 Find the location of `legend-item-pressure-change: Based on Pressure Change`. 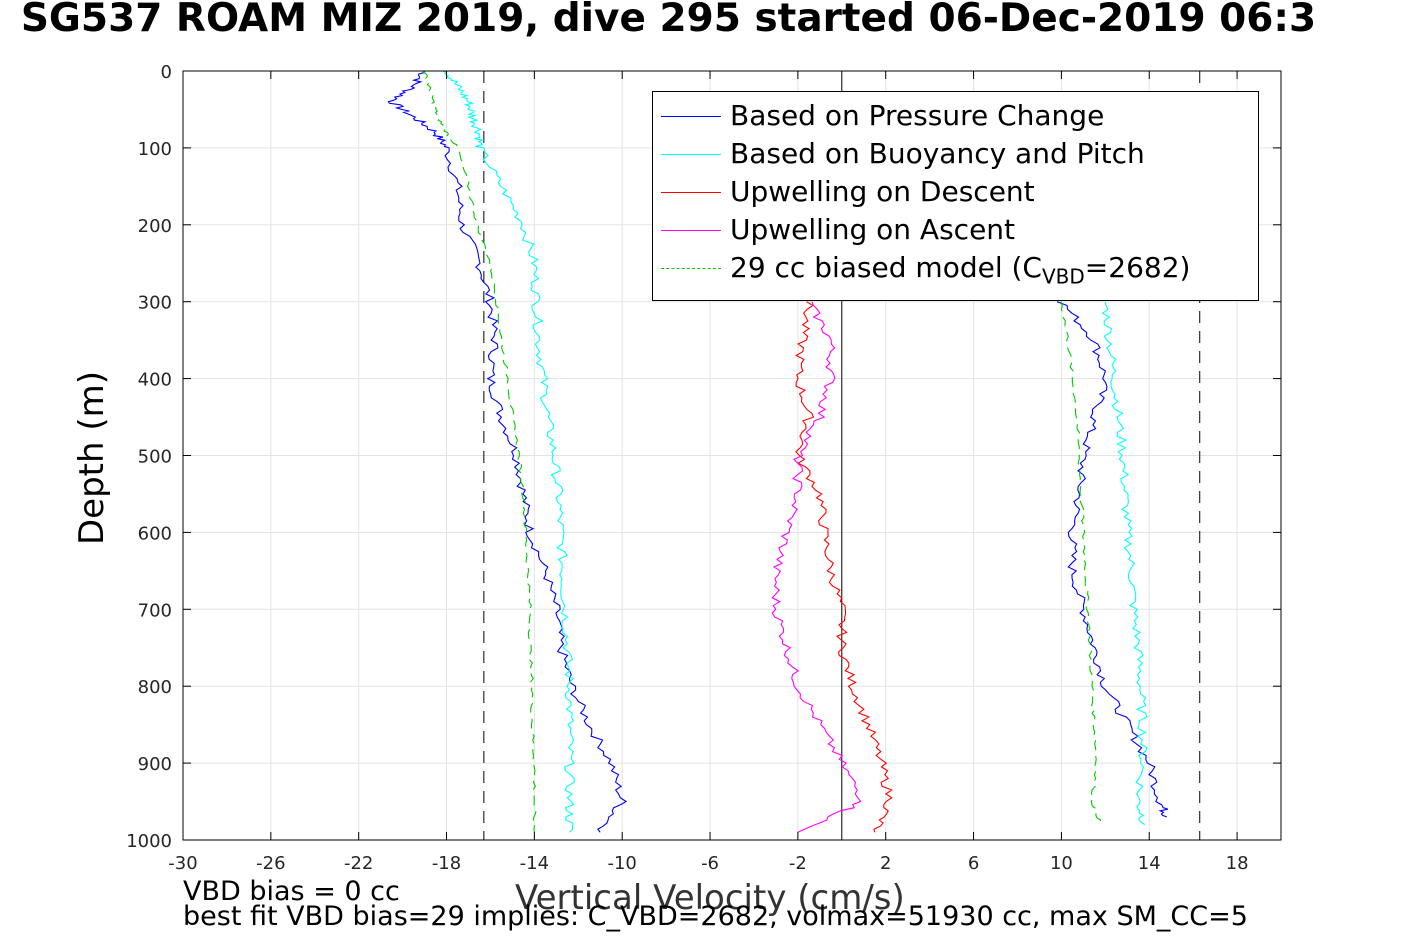

legend-item-pressure-change: Based on Pressure Change is located at coordinates (955, 116).